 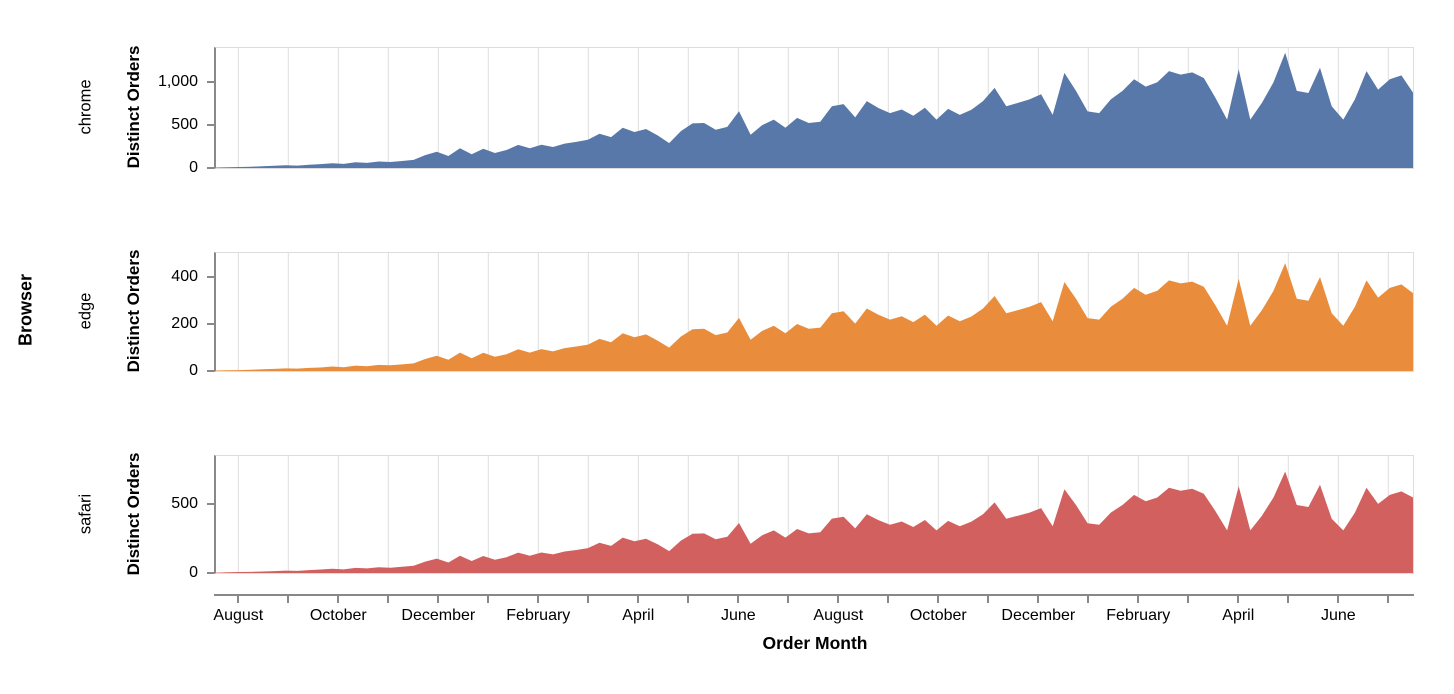 What do you see at coordinates (133, 107) in the screenshot?
I see `y-axis-title-chrome: Distinct Orders` at bounding box center [133, 107].